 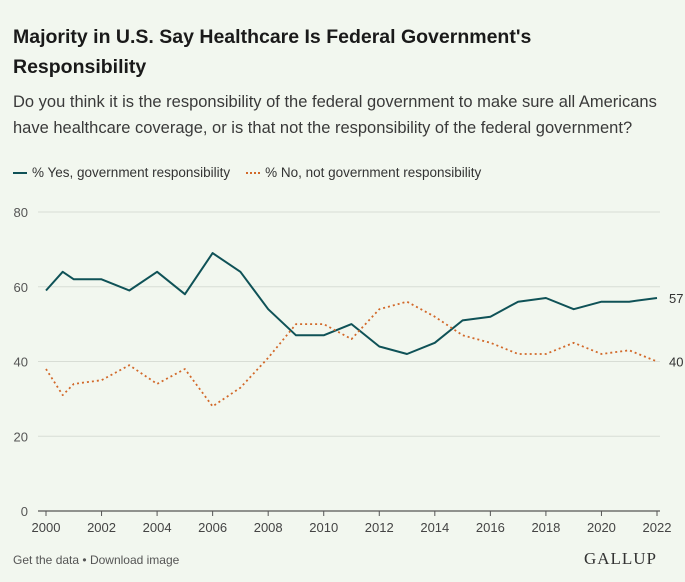 I want to click on legend-label-yes: % Yes, government responsibility, so click(x=131, y=172).